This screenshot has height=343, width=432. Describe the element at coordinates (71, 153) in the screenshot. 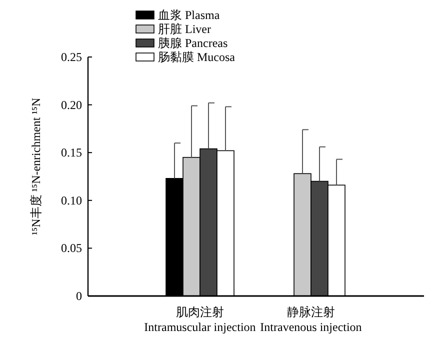

I see `y-tick-label: 0.15` at that location.